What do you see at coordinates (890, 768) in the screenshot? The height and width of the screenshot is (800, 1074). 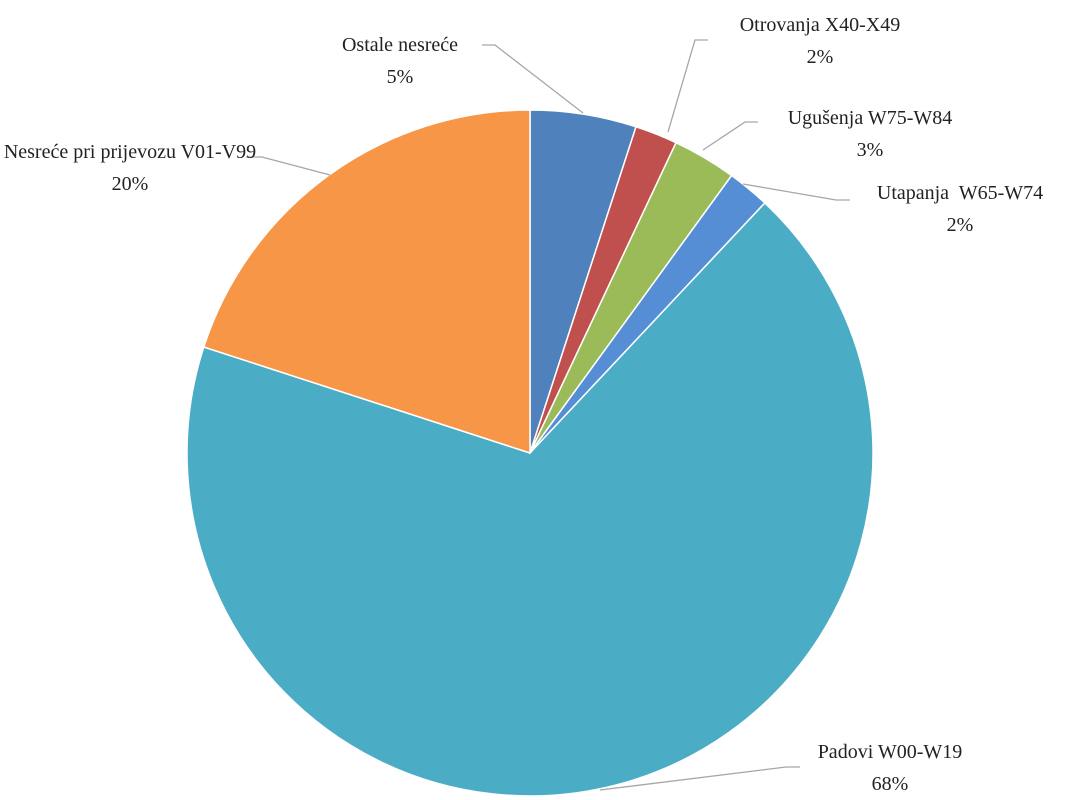 I see `data-label: Padovi W00-W19 68%` at bounding box center [890, 768].